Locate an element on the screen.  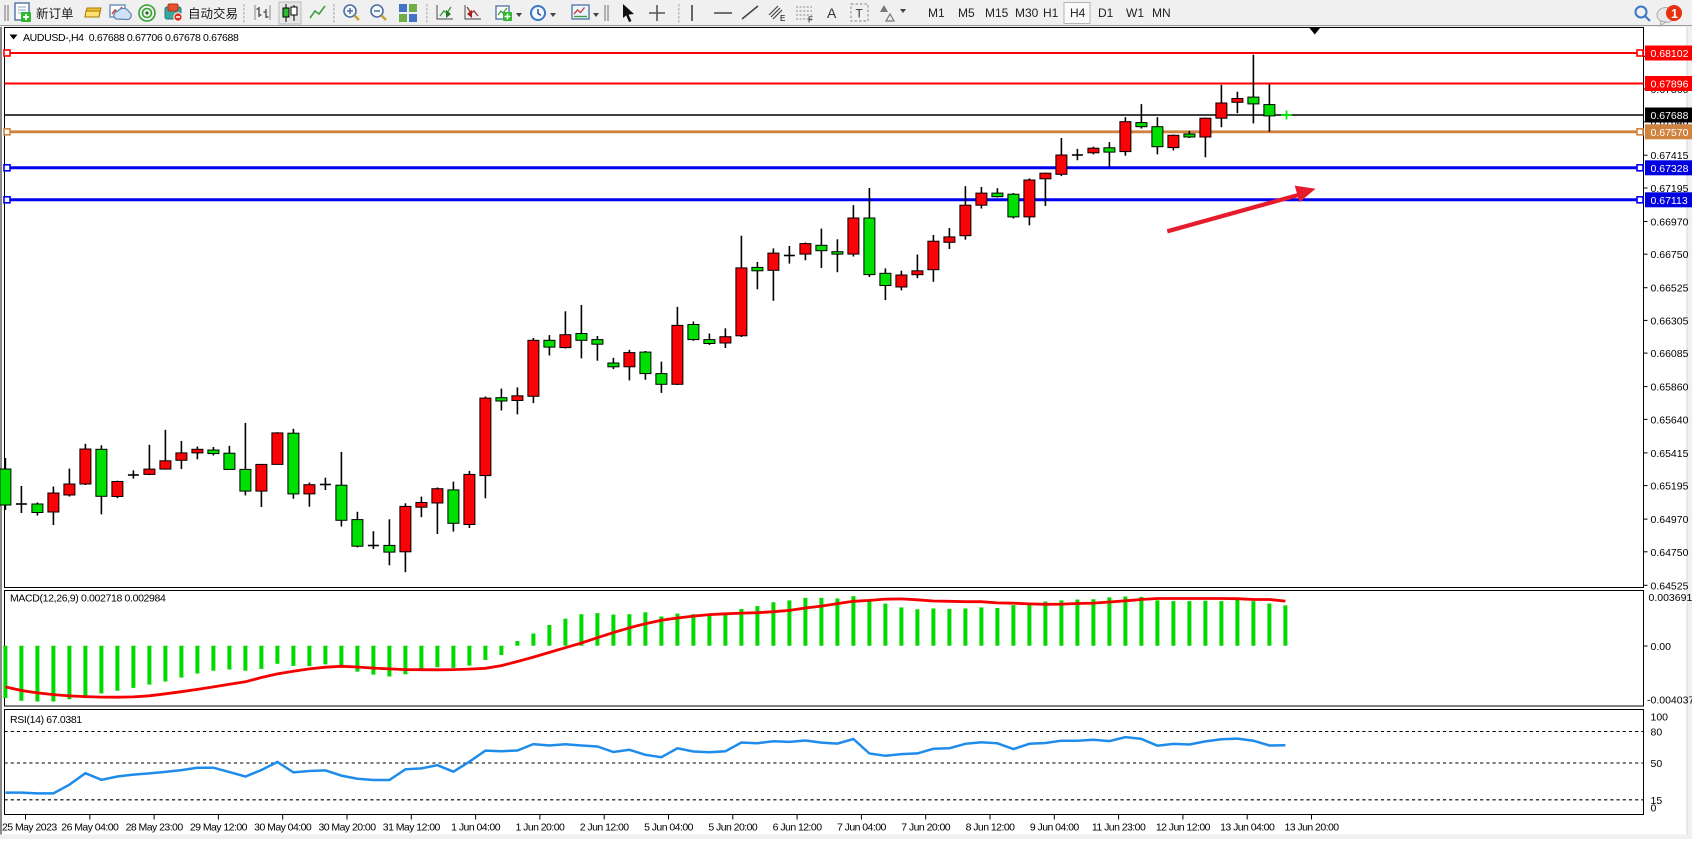
svg-text: 0.65195 is located at coordinates (1670, 487).